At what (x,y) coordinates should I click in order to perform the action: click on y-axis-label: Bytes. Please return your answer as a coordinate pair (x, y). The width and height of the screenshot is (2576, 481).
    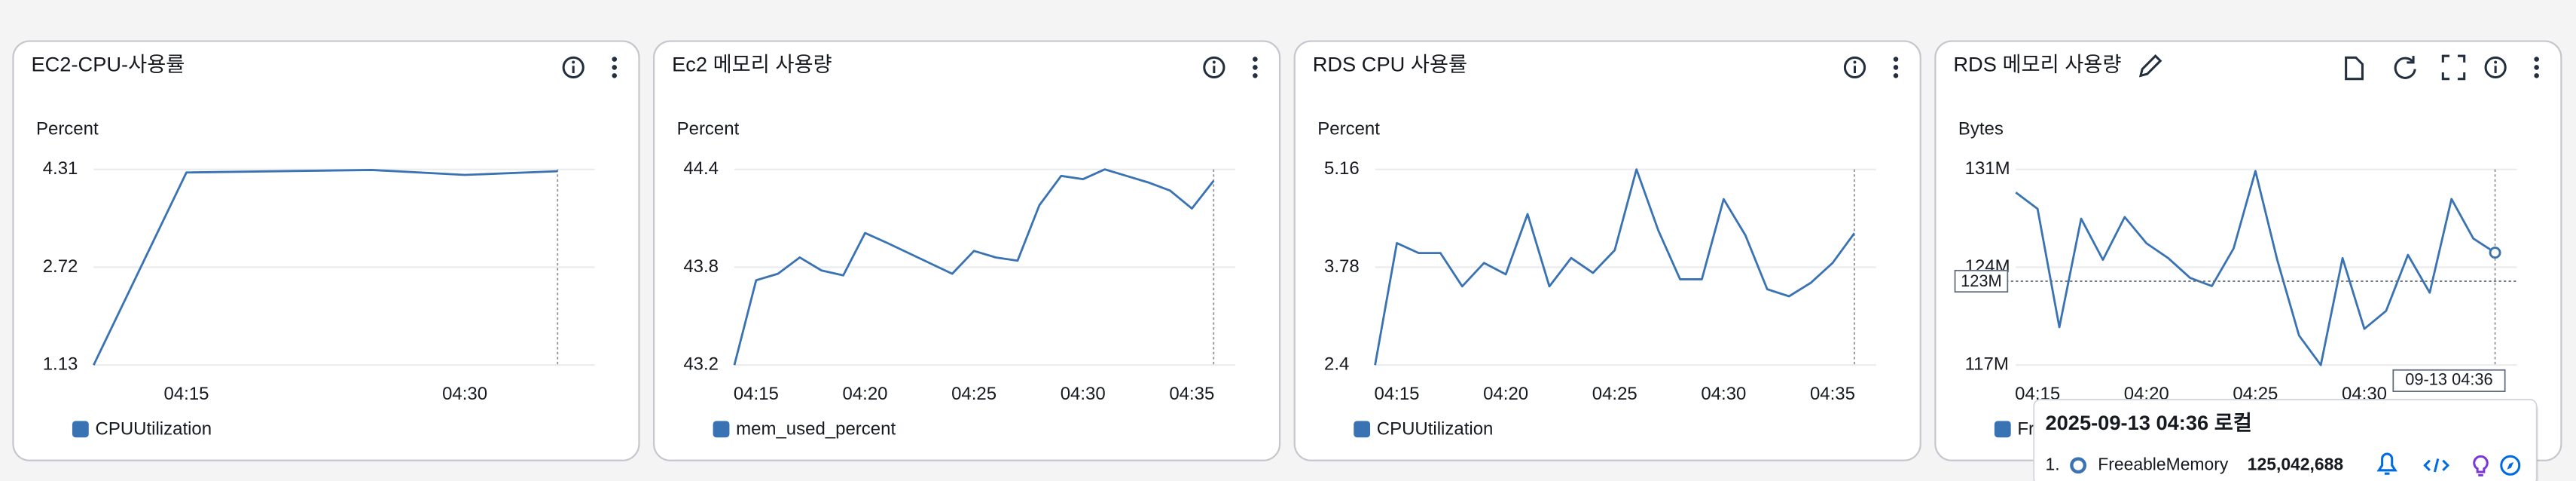
    Looking at the image, I should click on (1981, 129).